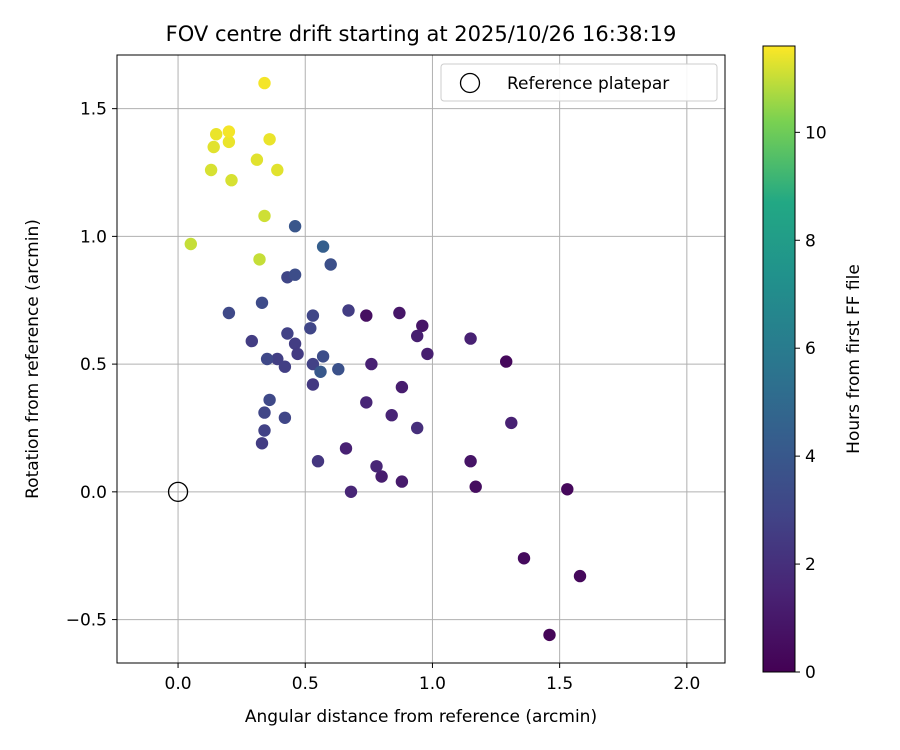 Image resolution: width=900 pixels, height=750 pixels. I want to click on x-axis: 0.0 0.5 1.0 1.5 2.0, so click(432, 678).